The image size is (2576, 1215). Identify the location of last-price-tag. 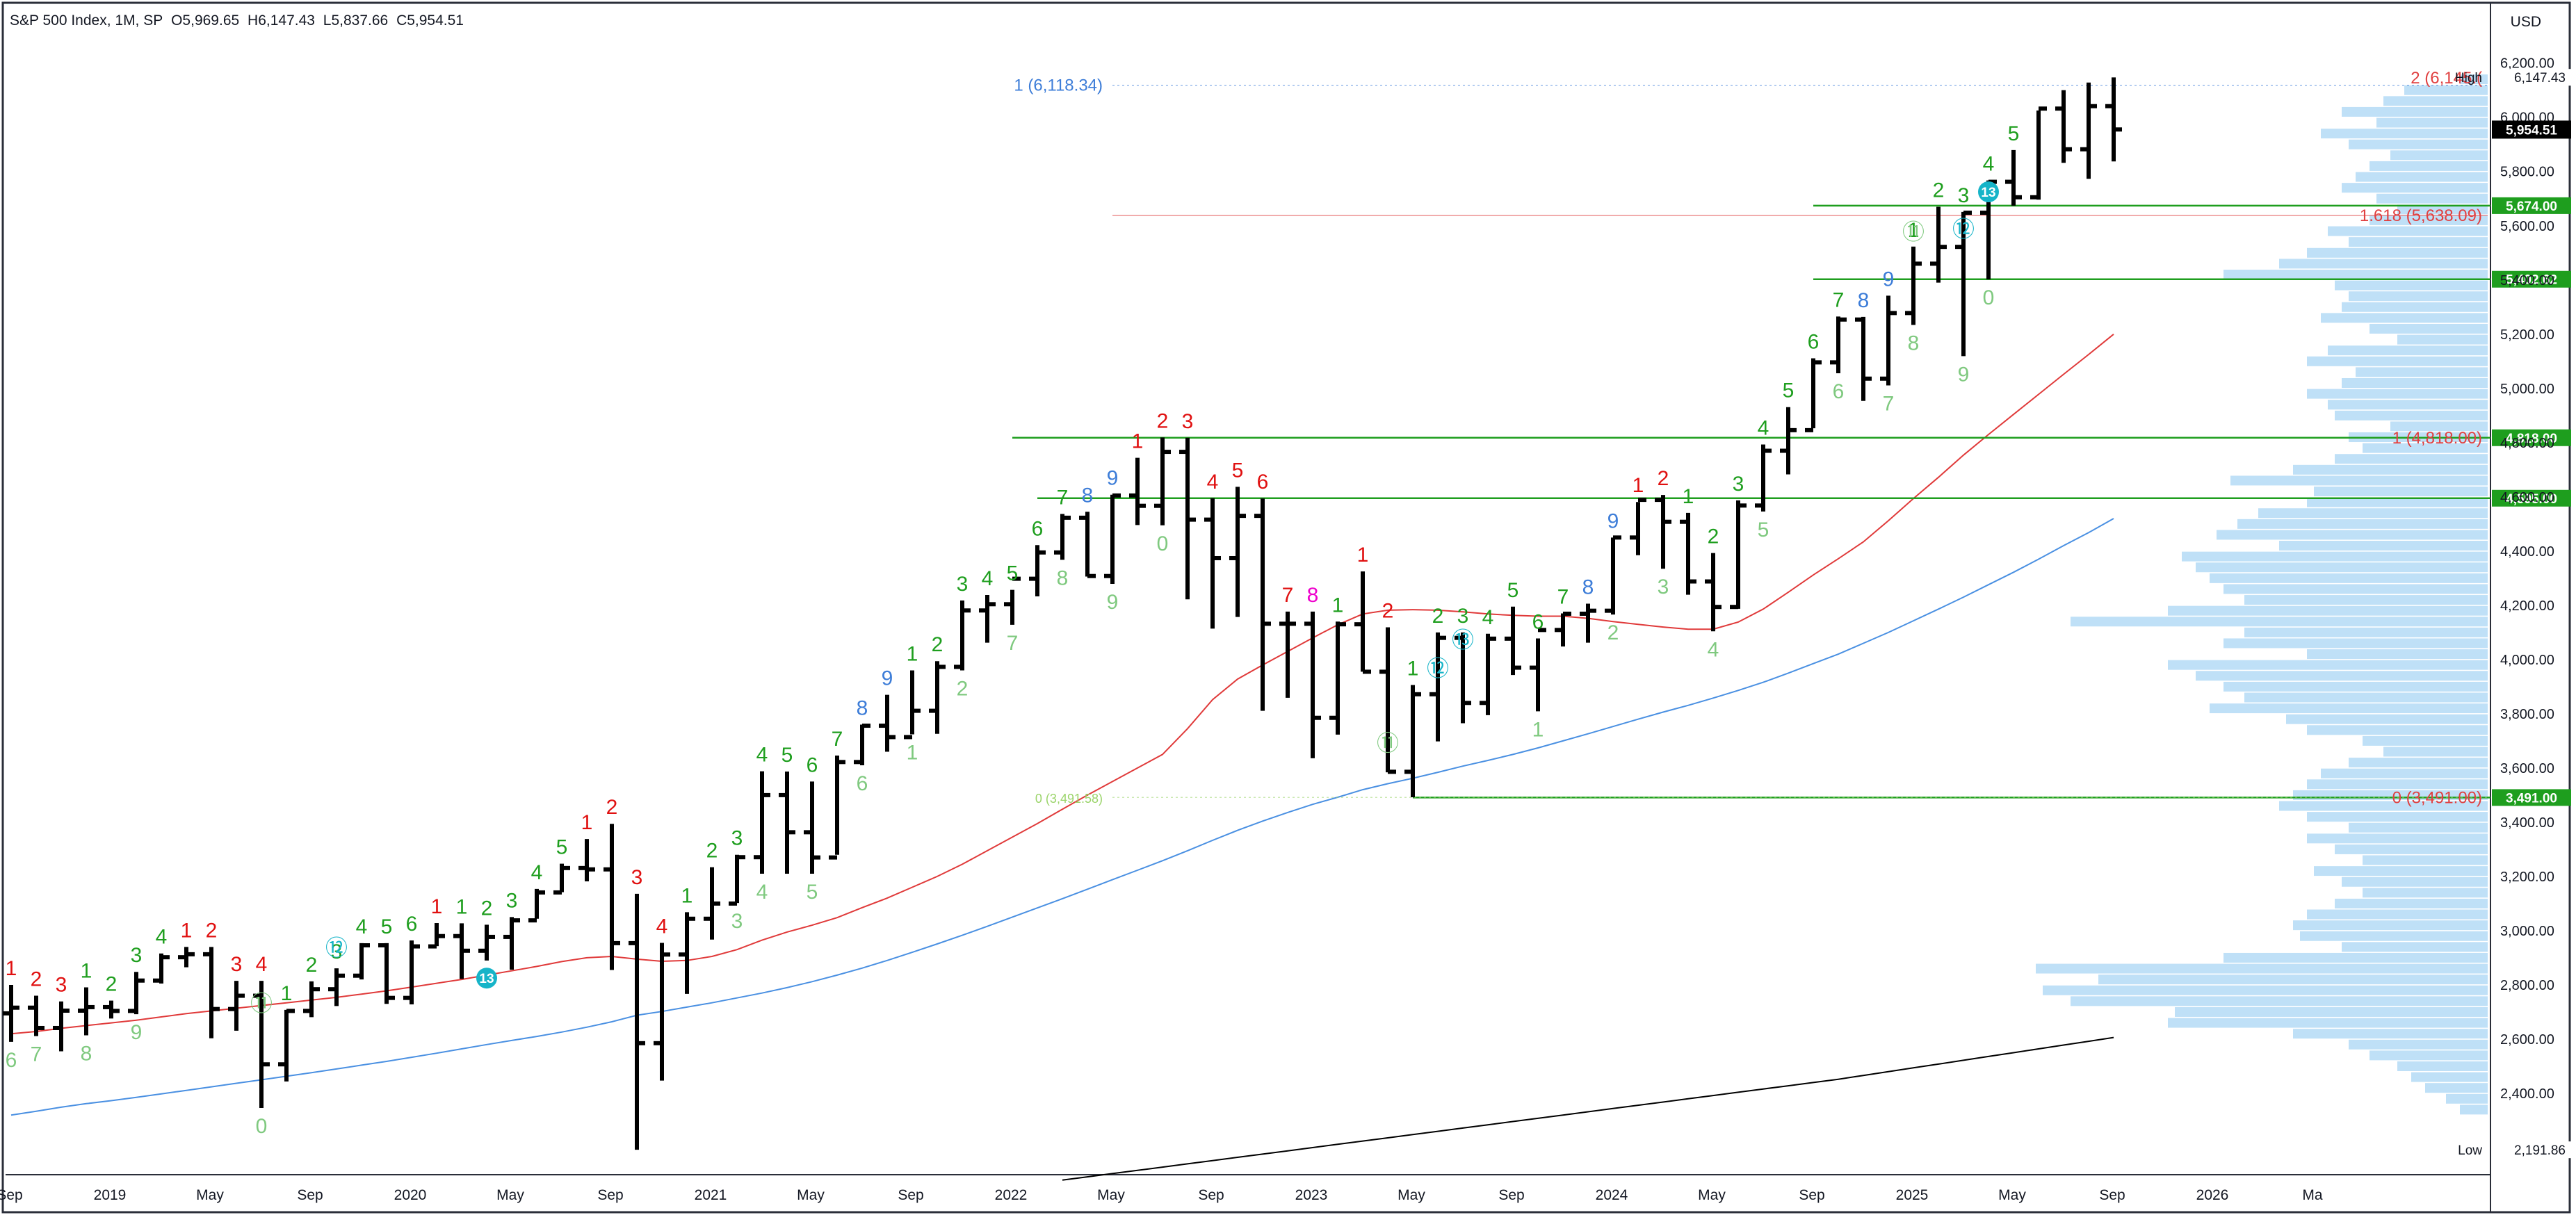
(2531, 129).